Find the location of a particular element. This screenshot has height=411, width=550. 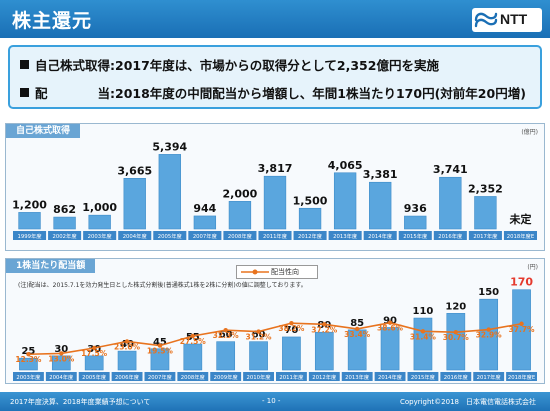

category-label-dividend: 2005年度 is located at coordinates (94, 377).